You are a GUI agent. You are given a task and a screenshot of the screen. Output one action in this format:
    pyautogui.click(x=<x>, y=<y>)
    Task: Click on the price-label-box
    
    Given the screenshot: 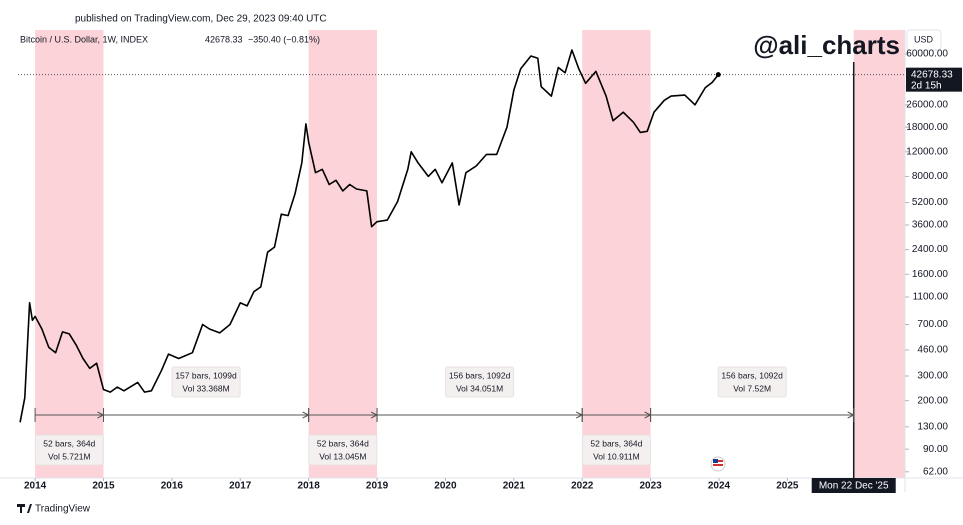 What is the action you would take?
    pyautogui.click(x=934, y=79)
    